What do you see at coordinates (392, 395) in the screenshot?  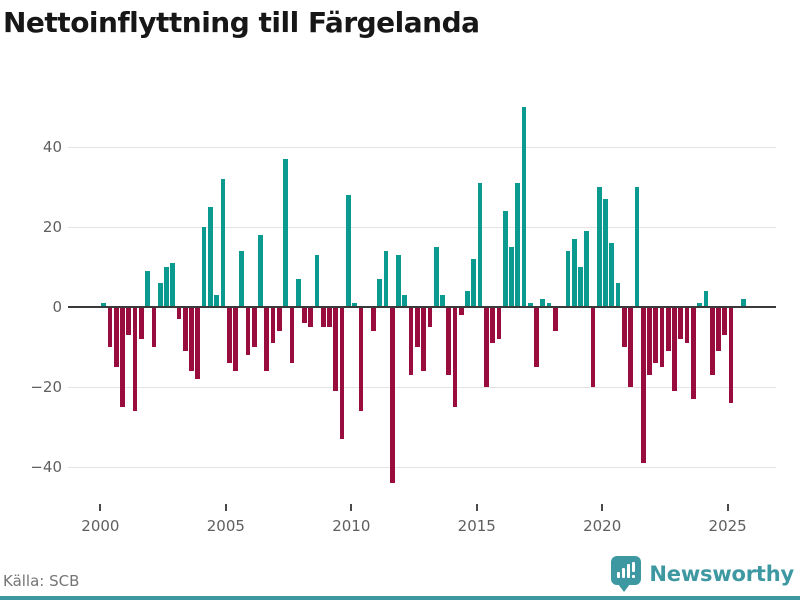 I see `bar-2011-Q3` at bounding box center [392, 395].